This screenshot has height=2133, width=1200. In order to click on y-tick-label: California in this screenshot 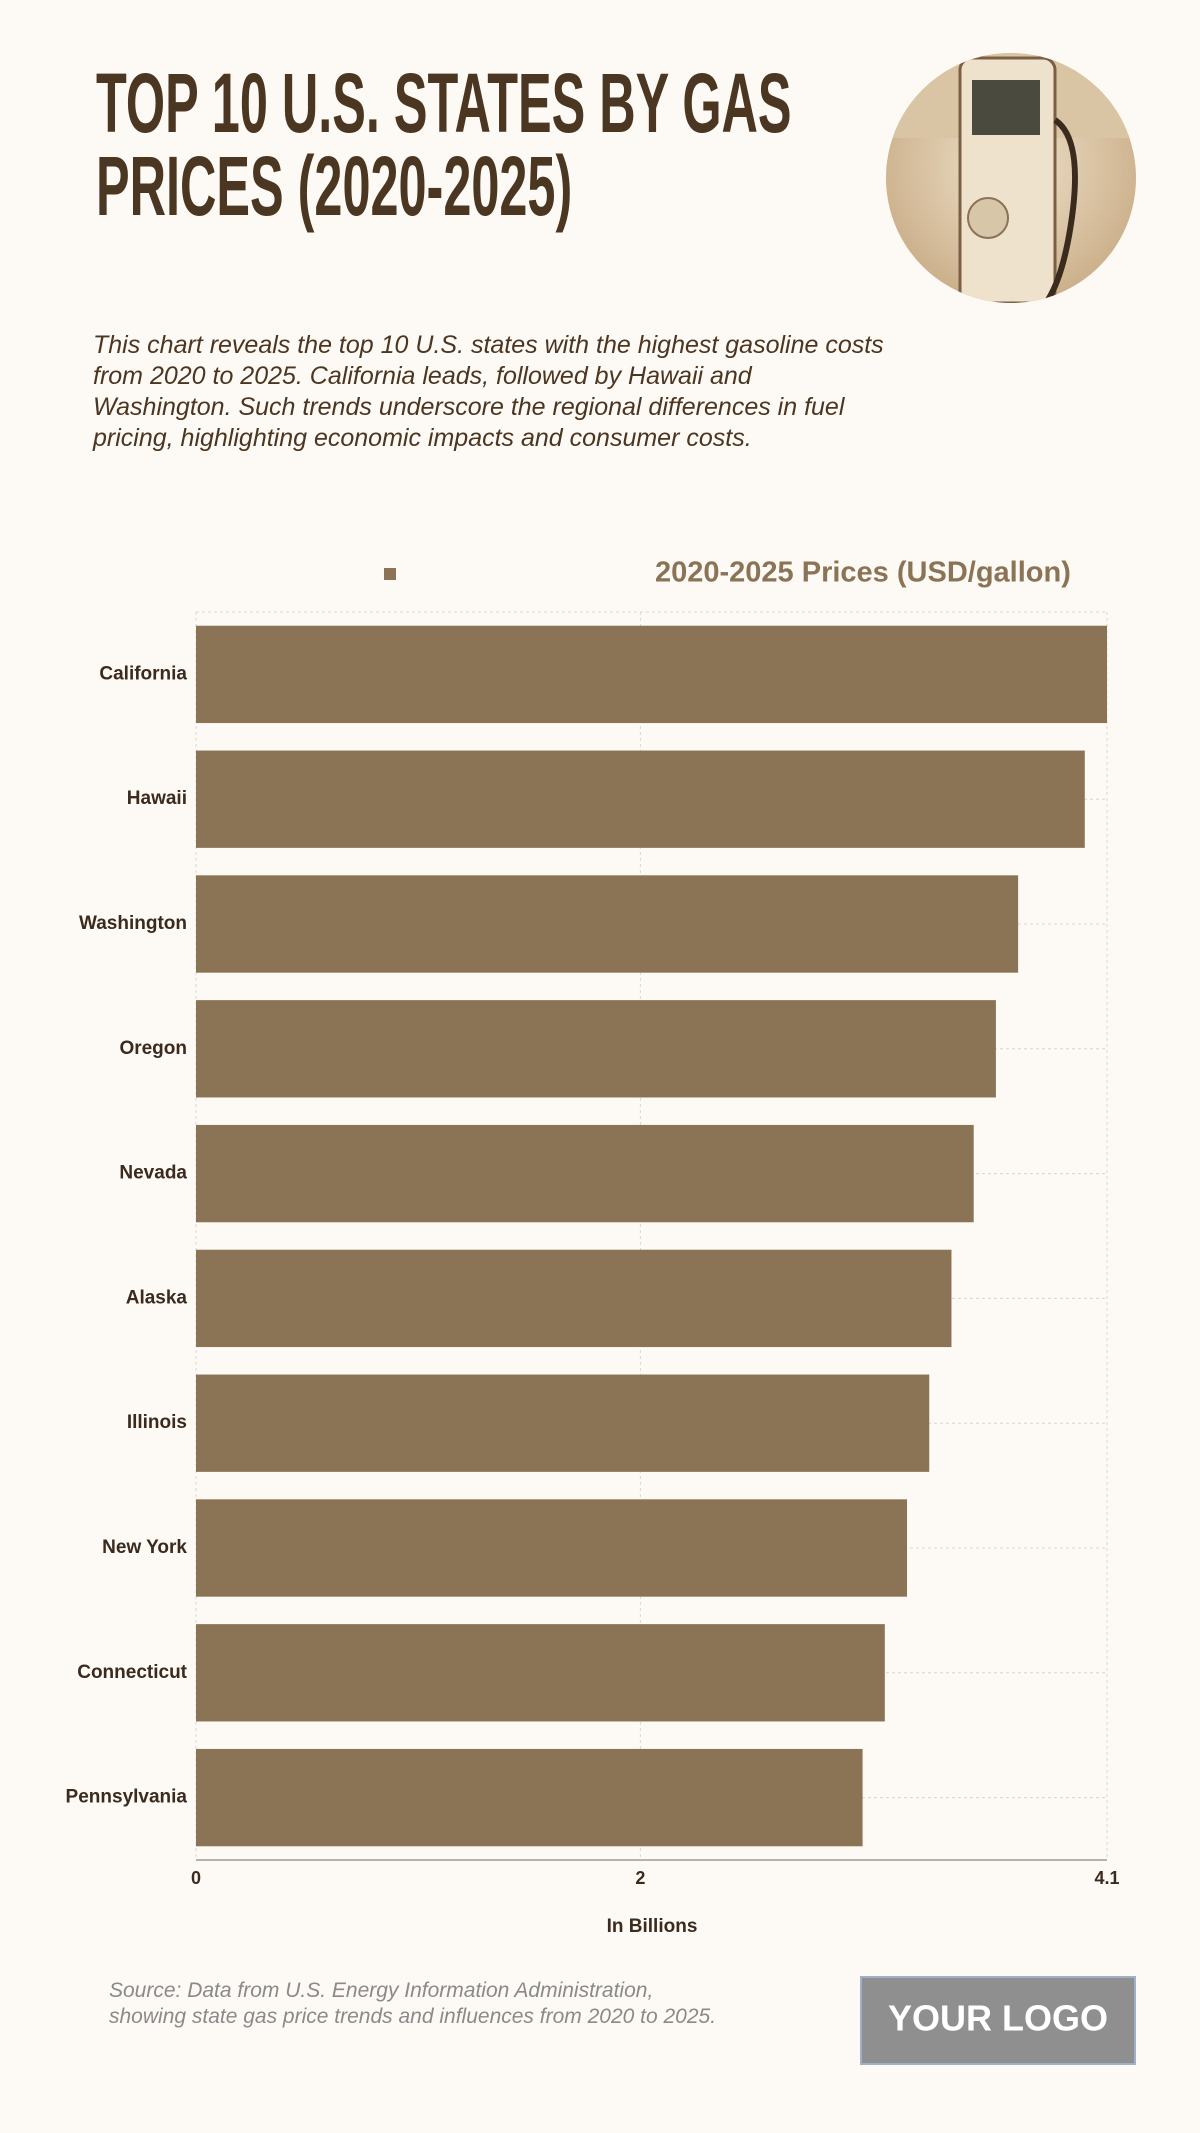, I will do `click(143, 673)`.